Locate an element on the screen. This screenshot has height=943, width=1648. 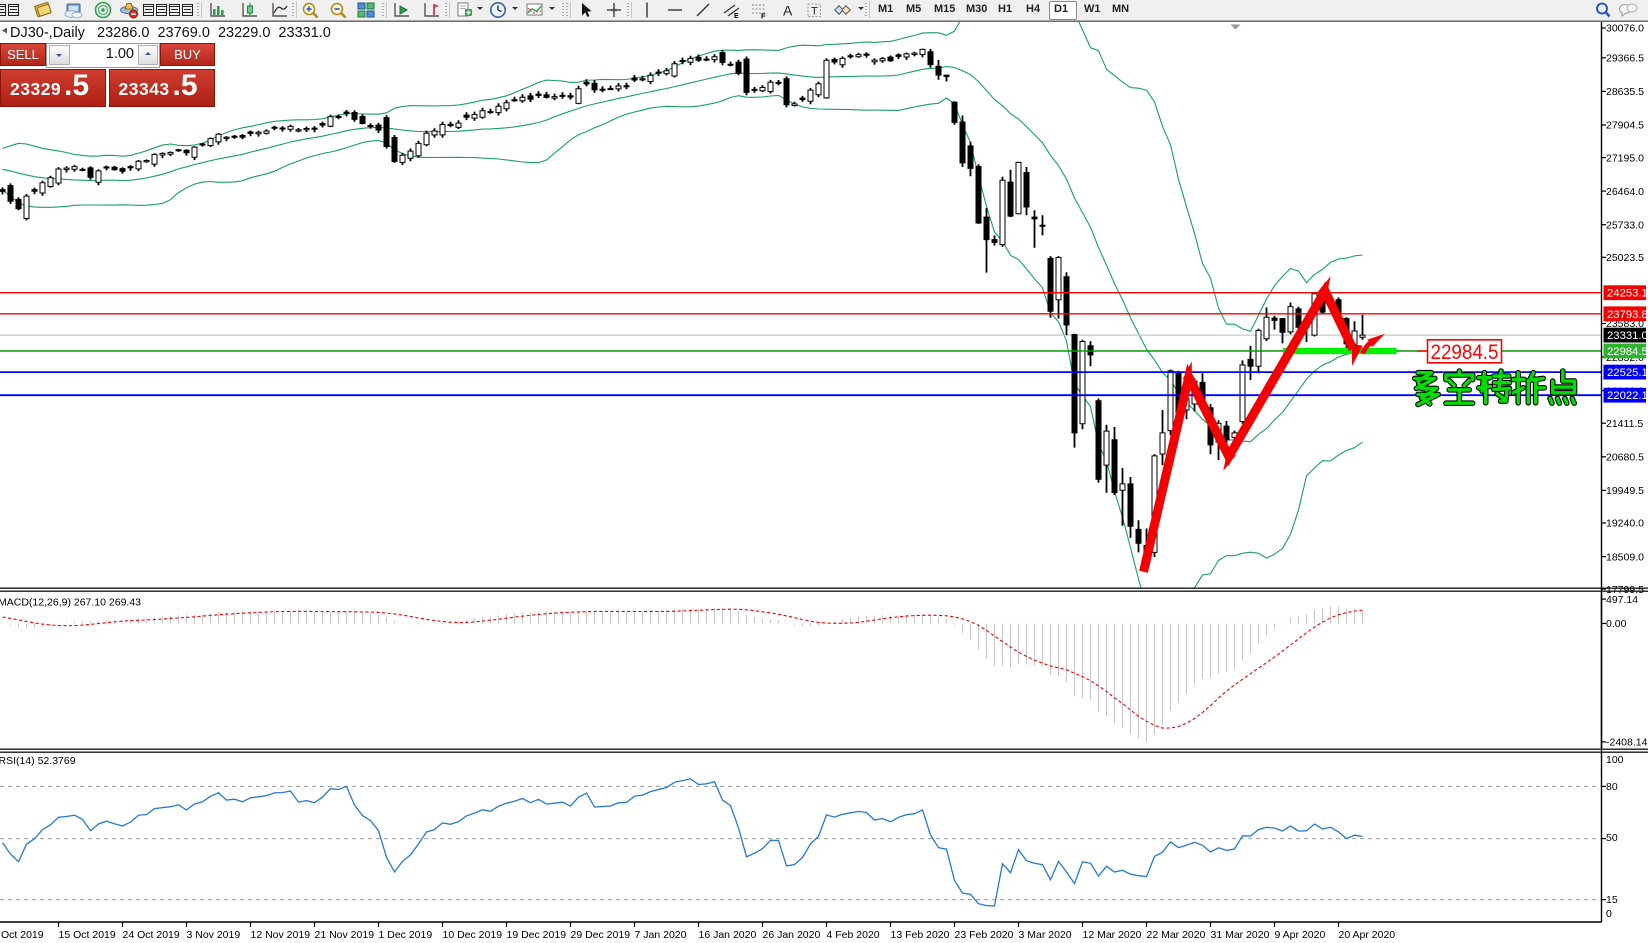
svg-text: 9 Apr 2020 is located at coordinates (1300, 935).